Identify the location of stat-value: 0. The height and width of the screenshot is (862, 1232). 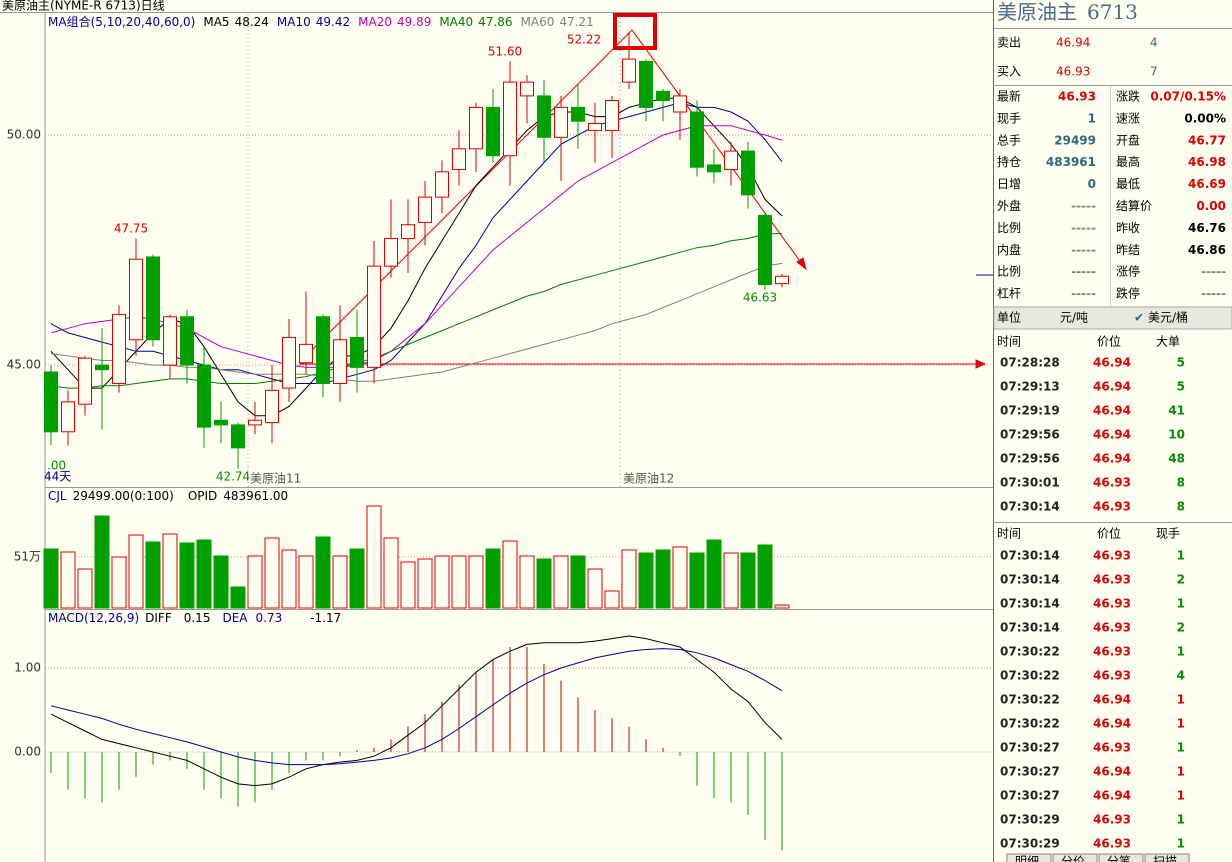
(1092, 184).